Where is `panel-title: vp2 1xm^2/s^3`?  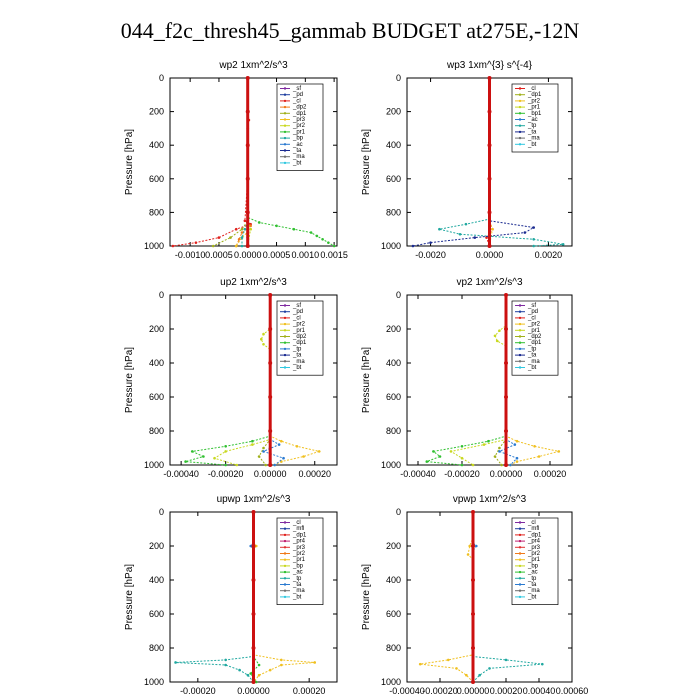
panel-title: vp2 1xm^2/s^3 is located at coordinates (489, 282).